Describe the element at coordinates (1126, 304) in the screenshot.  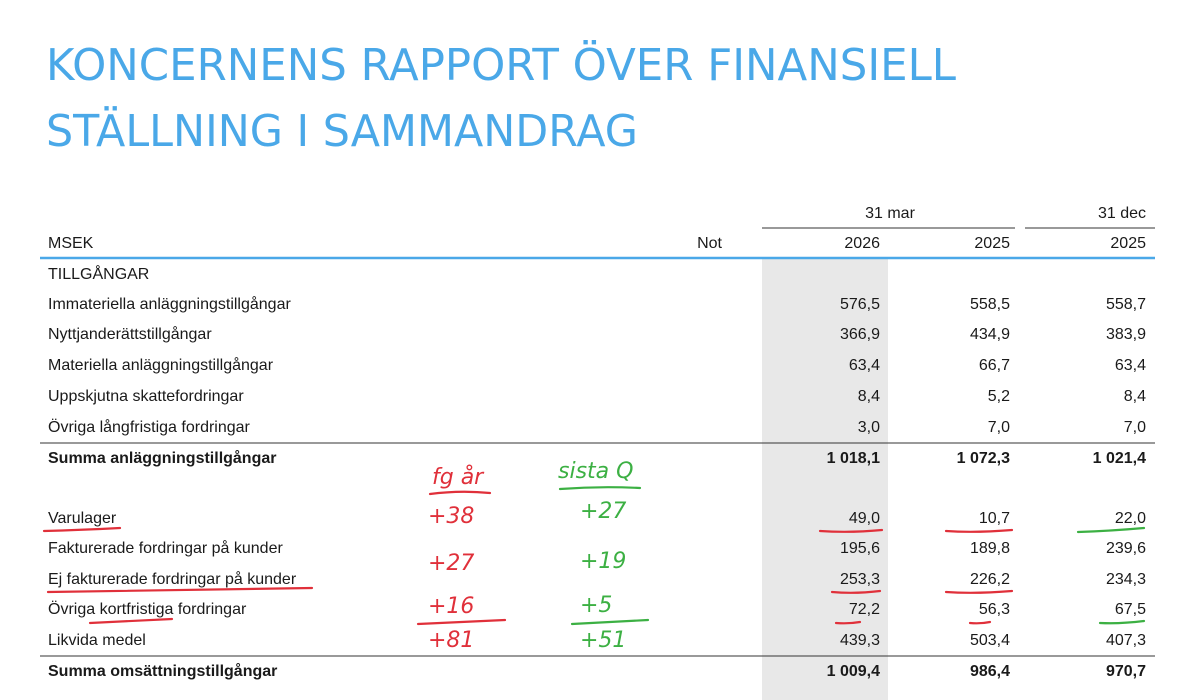
I see `cell-value: 558,7` at that location.